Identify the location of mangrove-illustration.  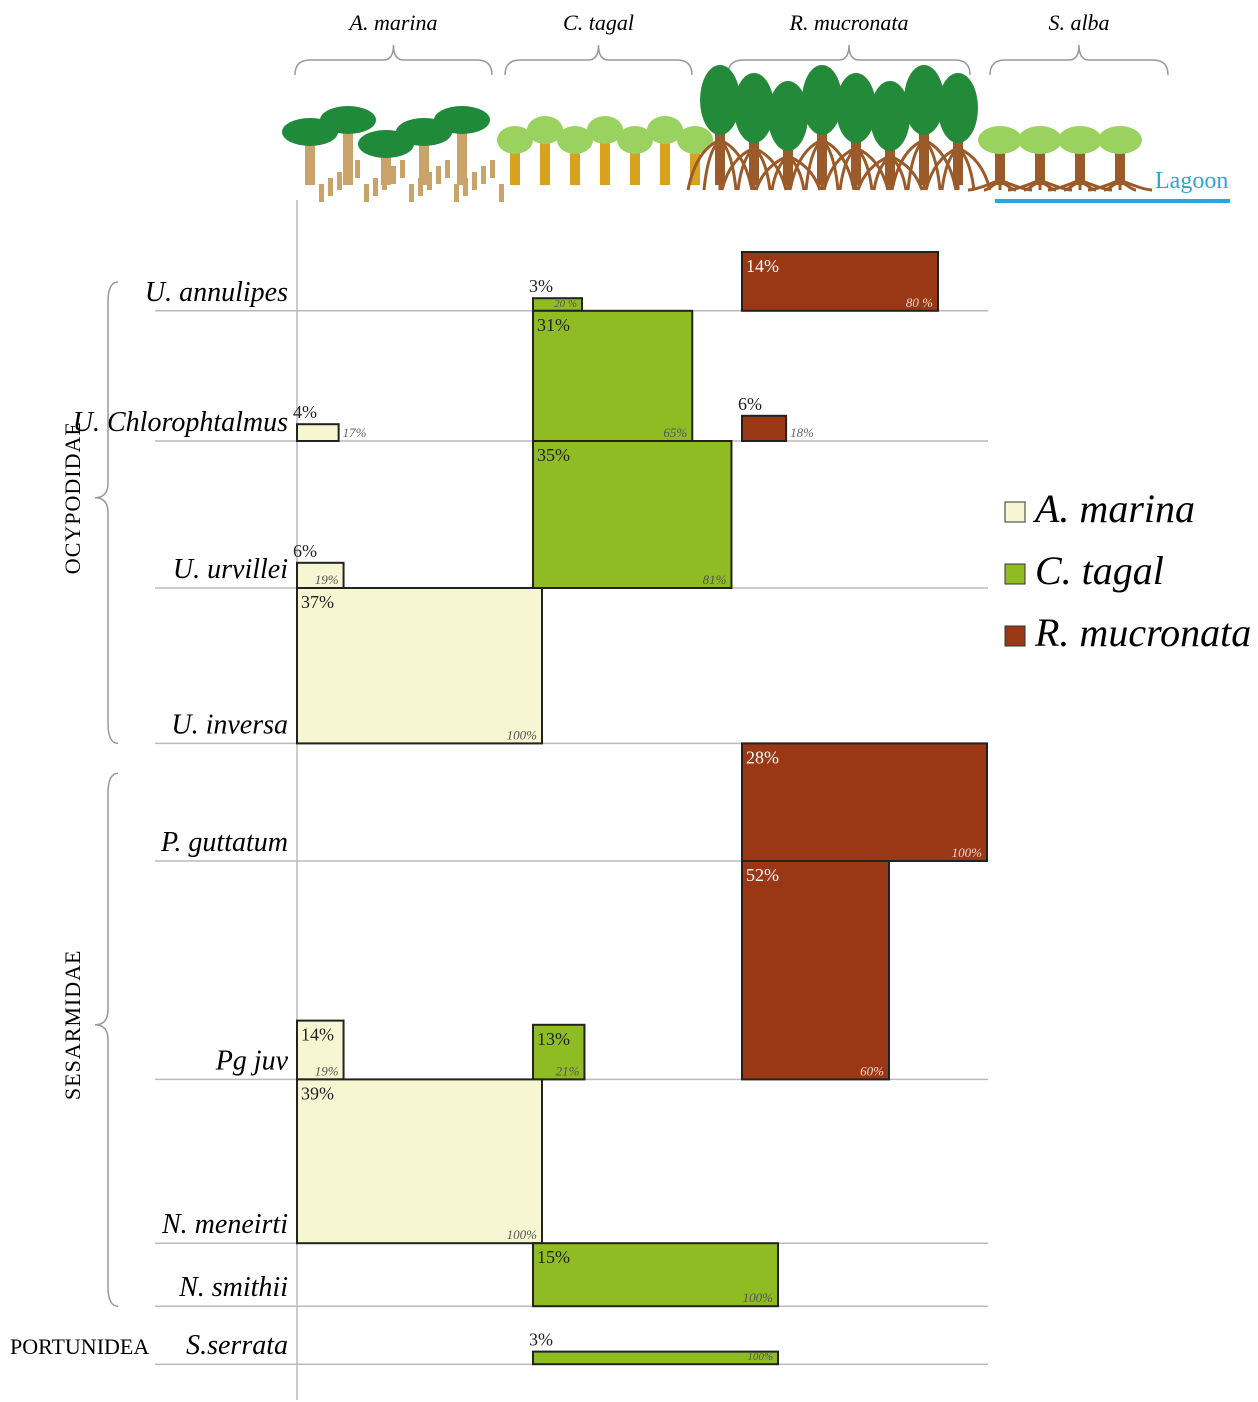
(725, 123).